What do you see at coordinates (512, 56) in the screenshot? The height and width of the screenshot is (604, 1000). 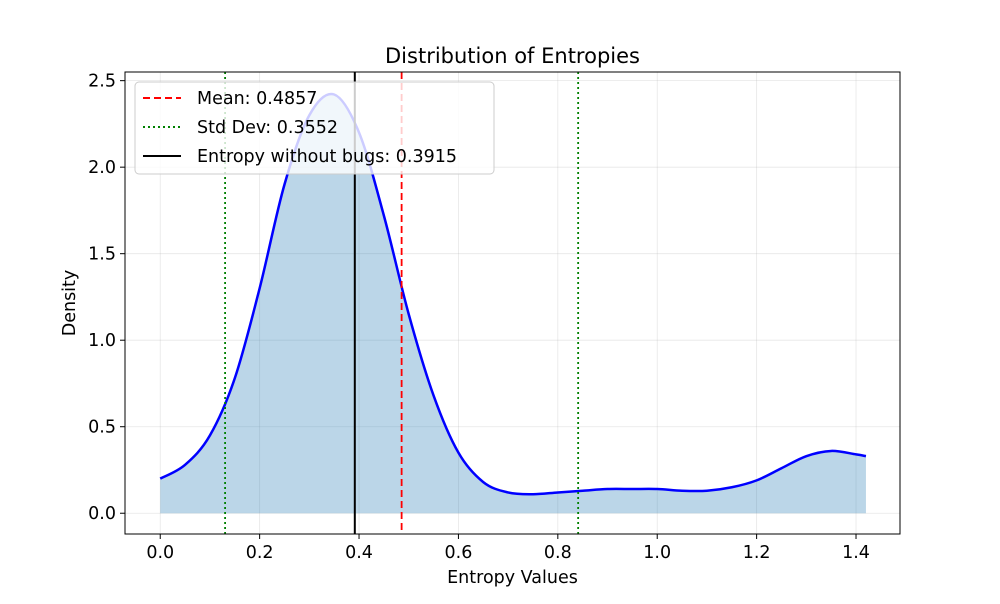 I see `chart-title: Distribution of Entropies` at bounding box center [512, 56].